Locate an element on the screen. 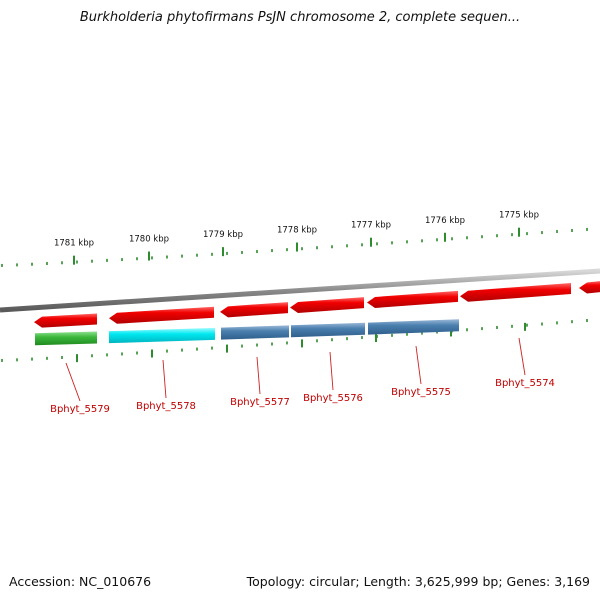 Image resolution: width=600 pixels, height=600 pixels. gene-label: Bphyt_5575 is located at coordinates (421, 392).